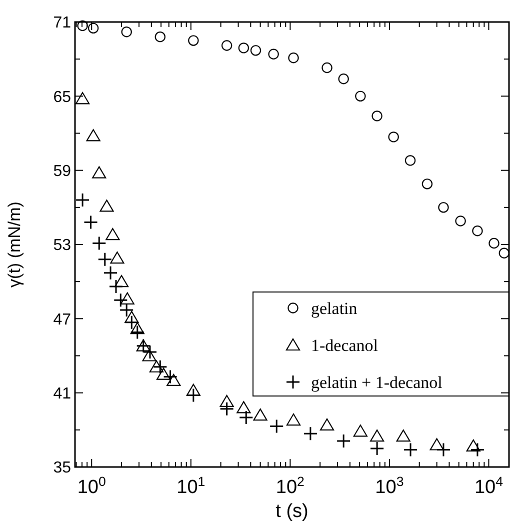 This screenshot has height=523, width=511. I want to click on y-tick-label: 65, so click(62, 97).